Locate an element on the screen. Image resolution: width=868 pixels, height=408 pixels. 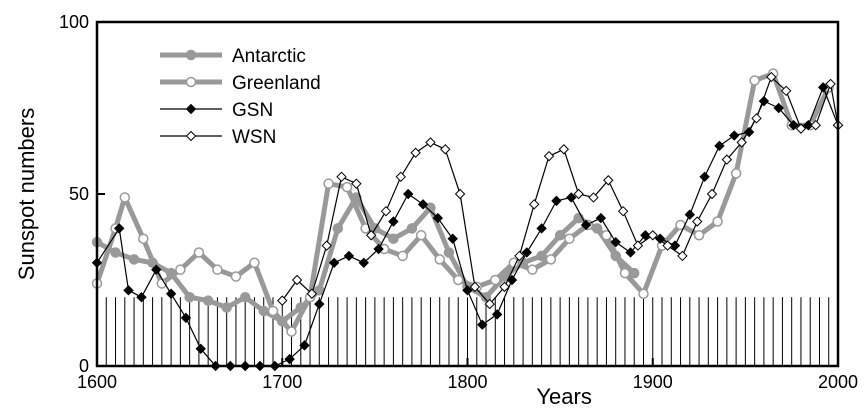
legend-label: GSN is located at coordinates (252, 110).